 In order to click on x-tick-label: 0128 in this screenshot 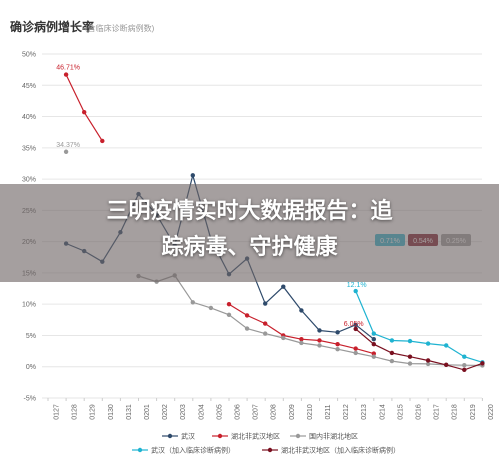, I will do `click(75, 412)`.